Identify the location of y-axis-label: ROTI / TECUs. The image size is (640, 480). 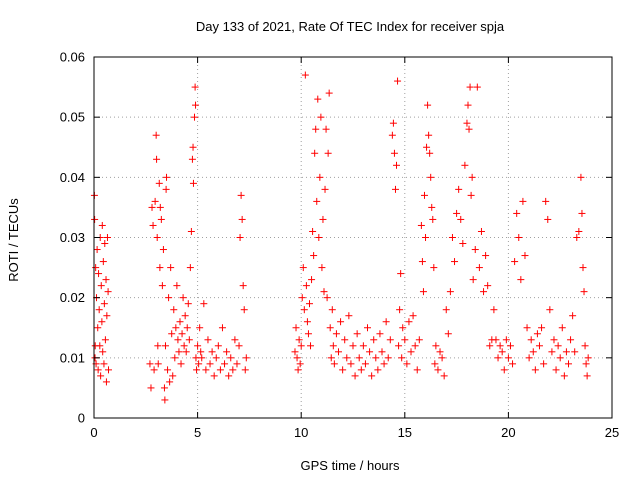
(13, 240).